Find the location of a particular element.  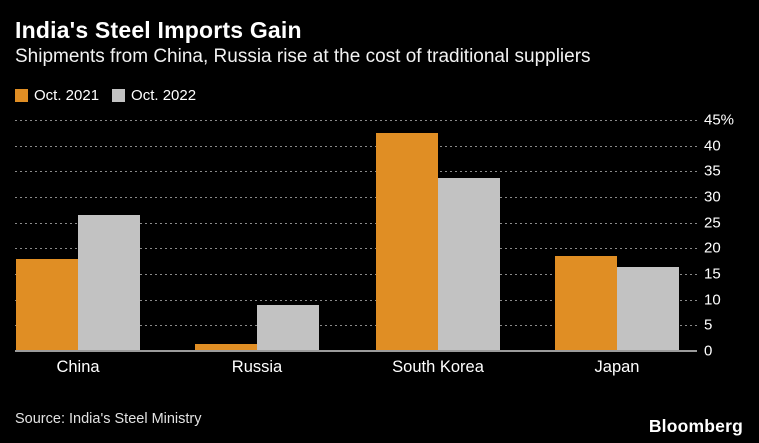

bar-oct-2022-russia is located at coordinates (288, 327).